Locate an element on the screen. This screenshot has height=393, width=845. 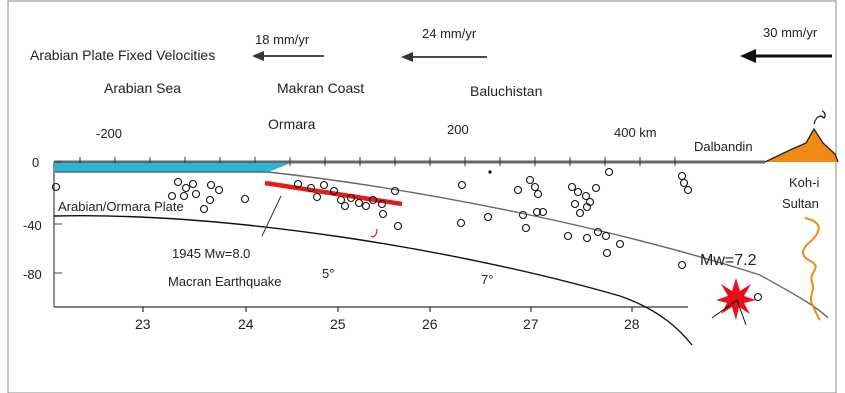
dip-angle-label: 5° is located at coordinates (328, 273).